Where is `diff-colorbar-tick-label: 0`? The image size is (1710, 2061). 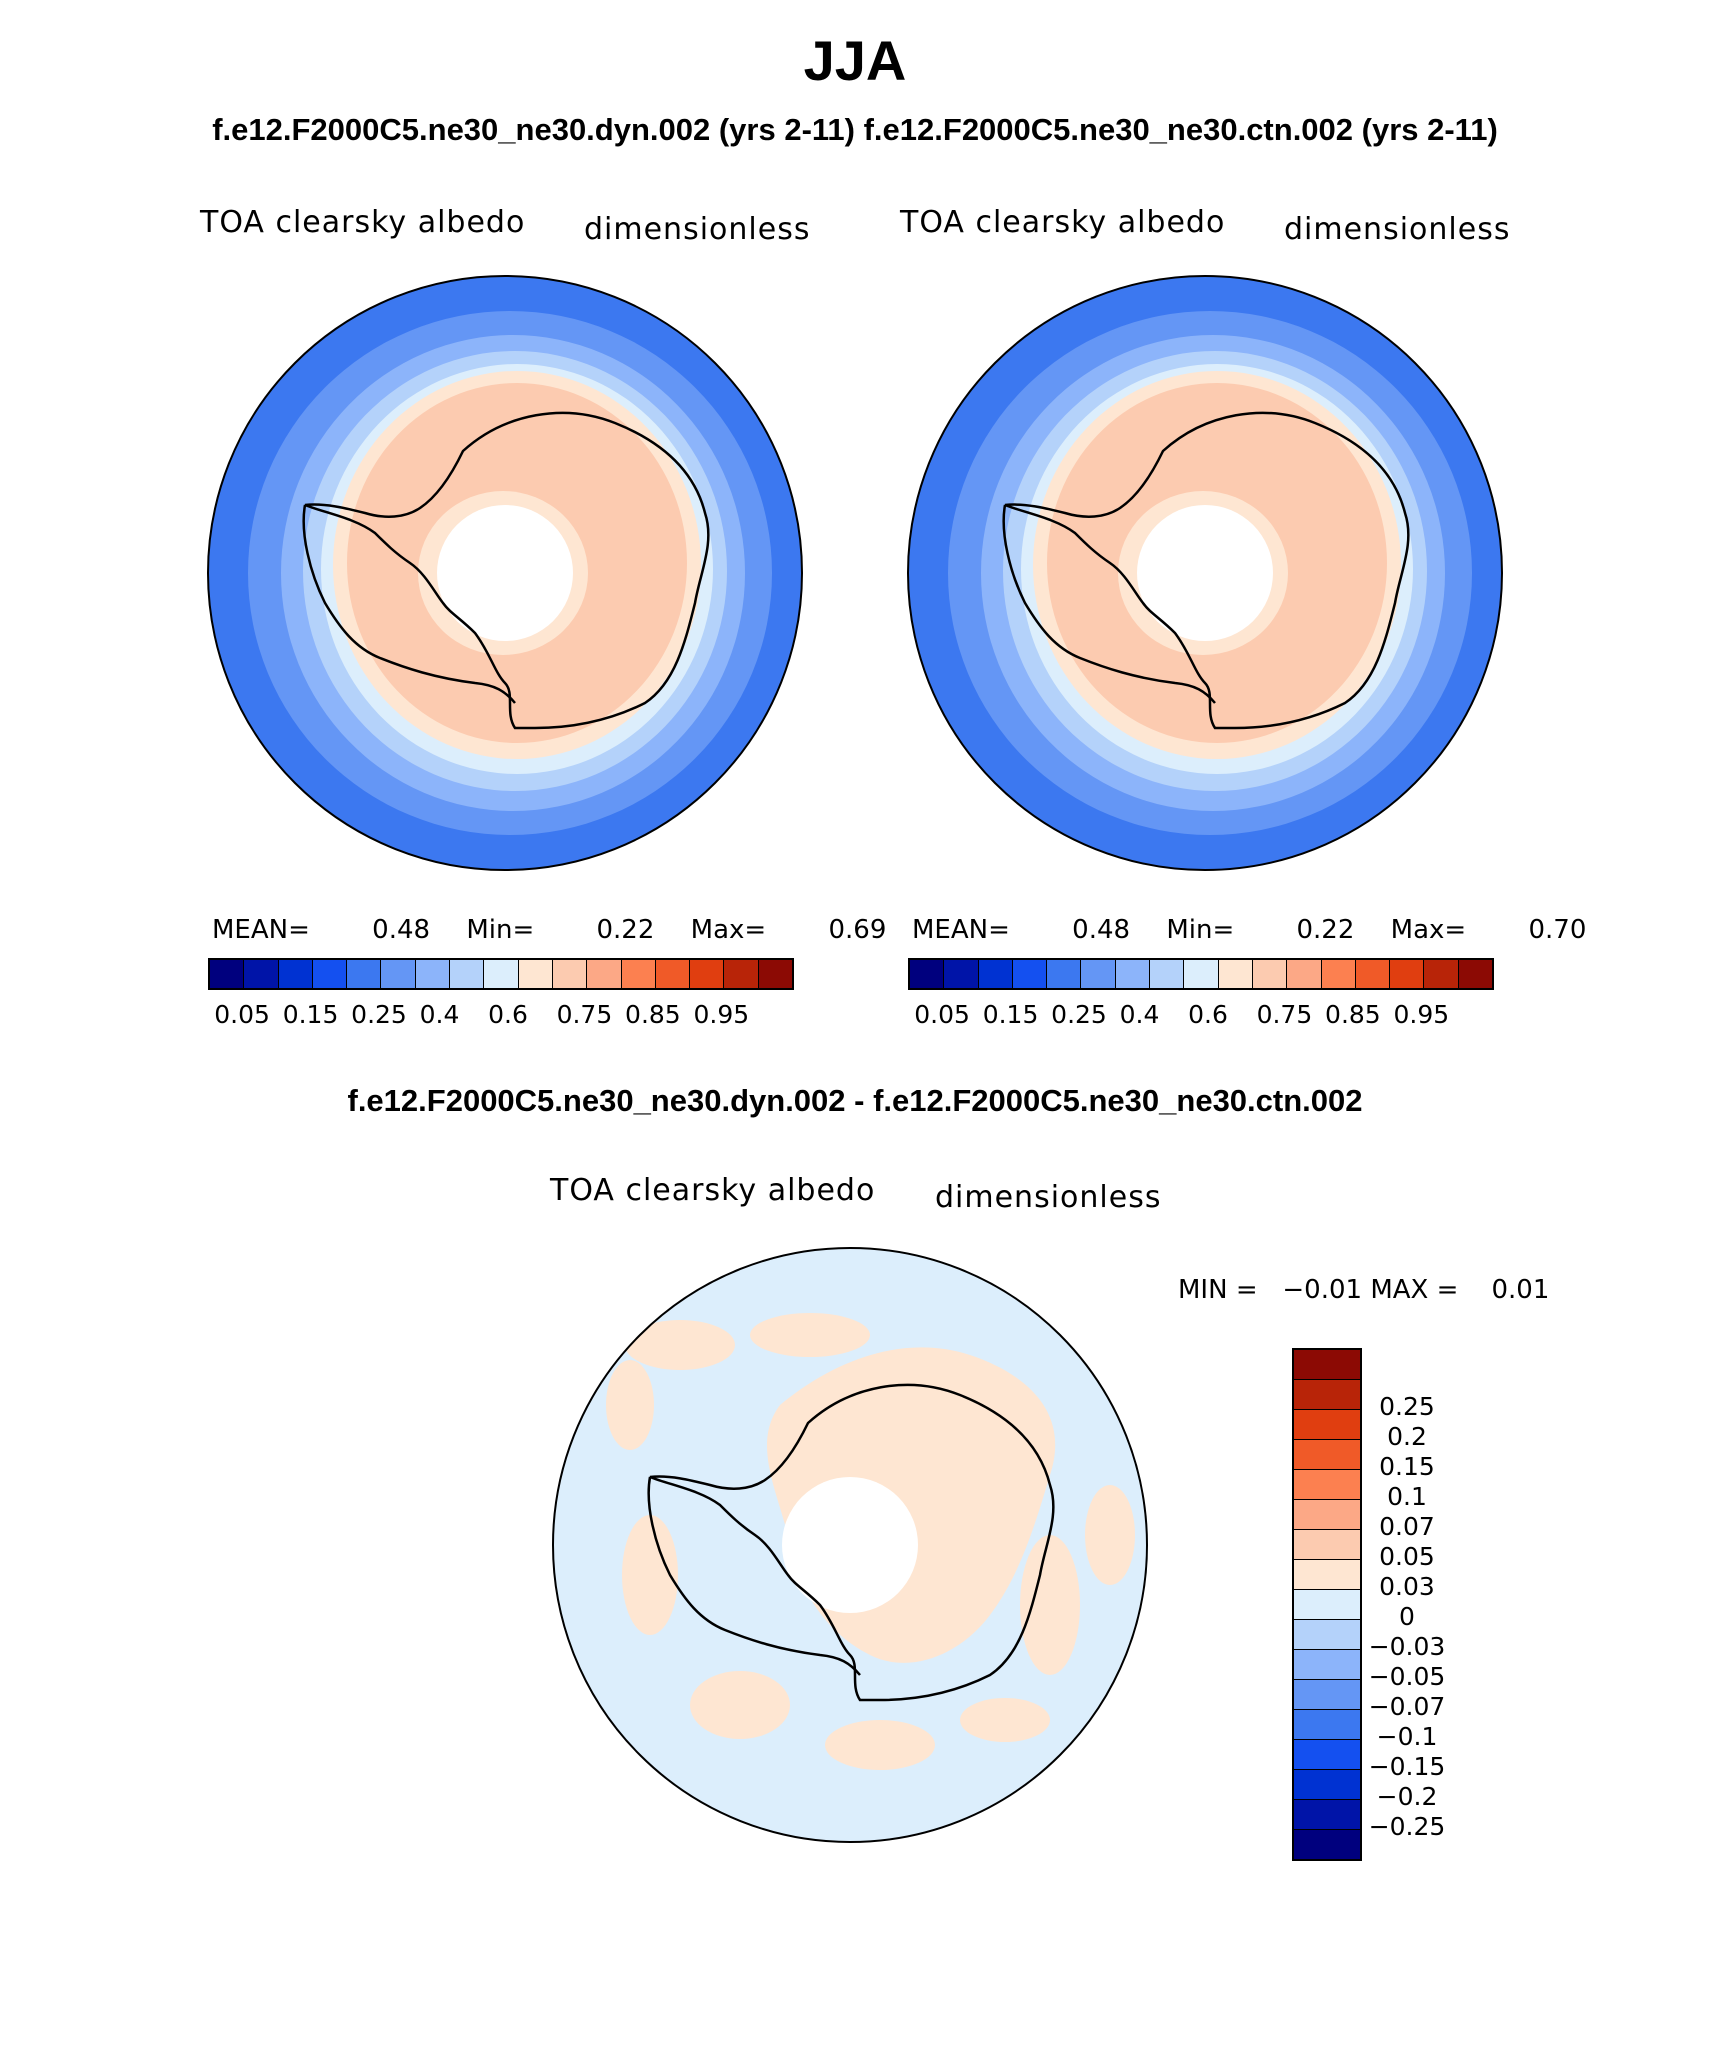
diff-colorbar-tick-label: 0 is located at coordinates (1407, 1616).